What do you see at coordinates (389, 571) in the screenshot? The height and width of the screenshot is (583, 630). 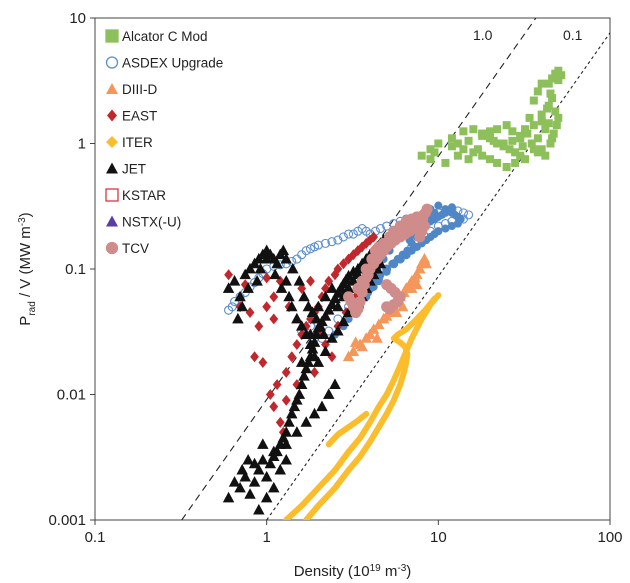 I see `x-axis-title-part: m` at bounding box center [389, 571].